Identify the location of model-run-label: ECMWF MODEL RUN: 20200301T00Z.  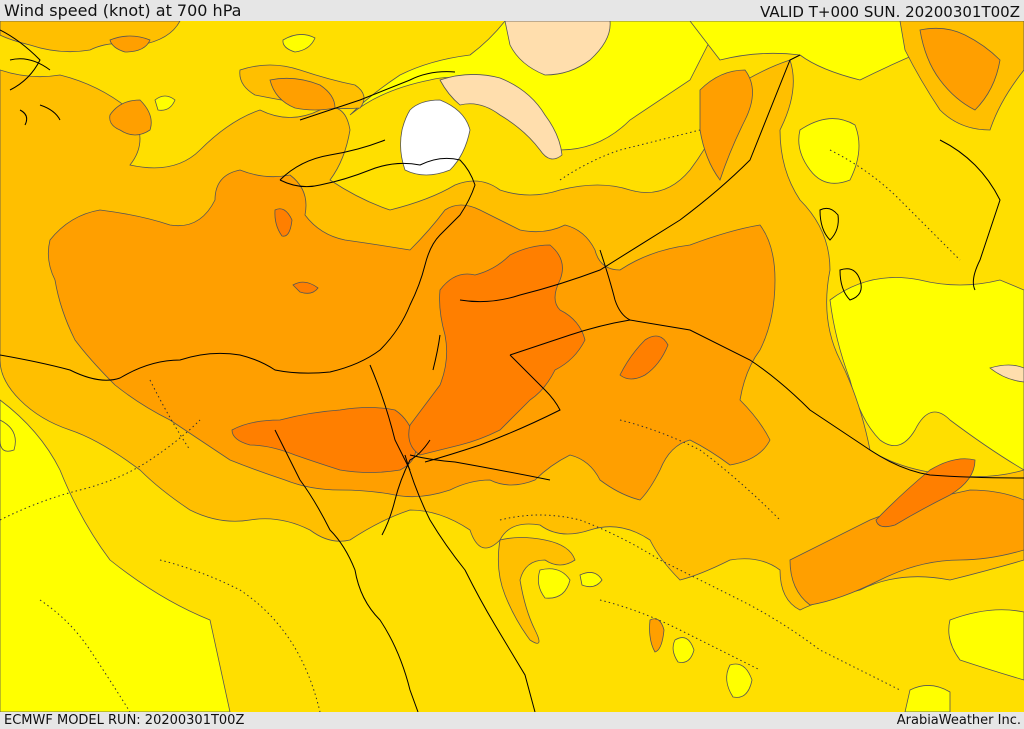
(124, 720).